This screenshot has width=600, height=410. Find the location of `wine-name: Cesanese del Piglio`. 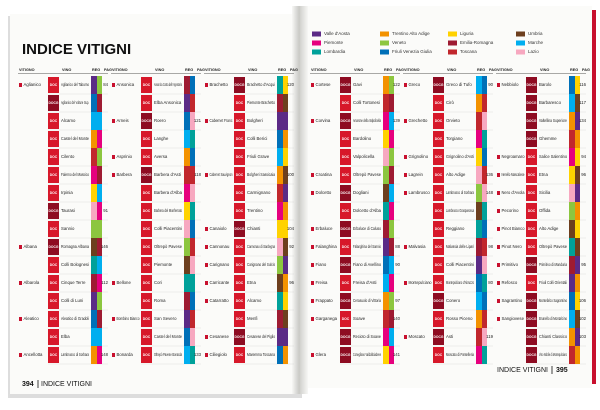

wine-name: Cesanese del Piglio is located at coordinates (261, 336).